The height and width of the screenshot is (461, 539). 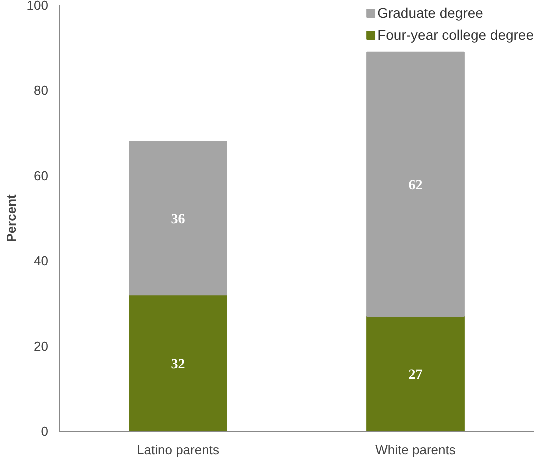 I want to click on y-tick-label: 20, so click(x=41, y=346).